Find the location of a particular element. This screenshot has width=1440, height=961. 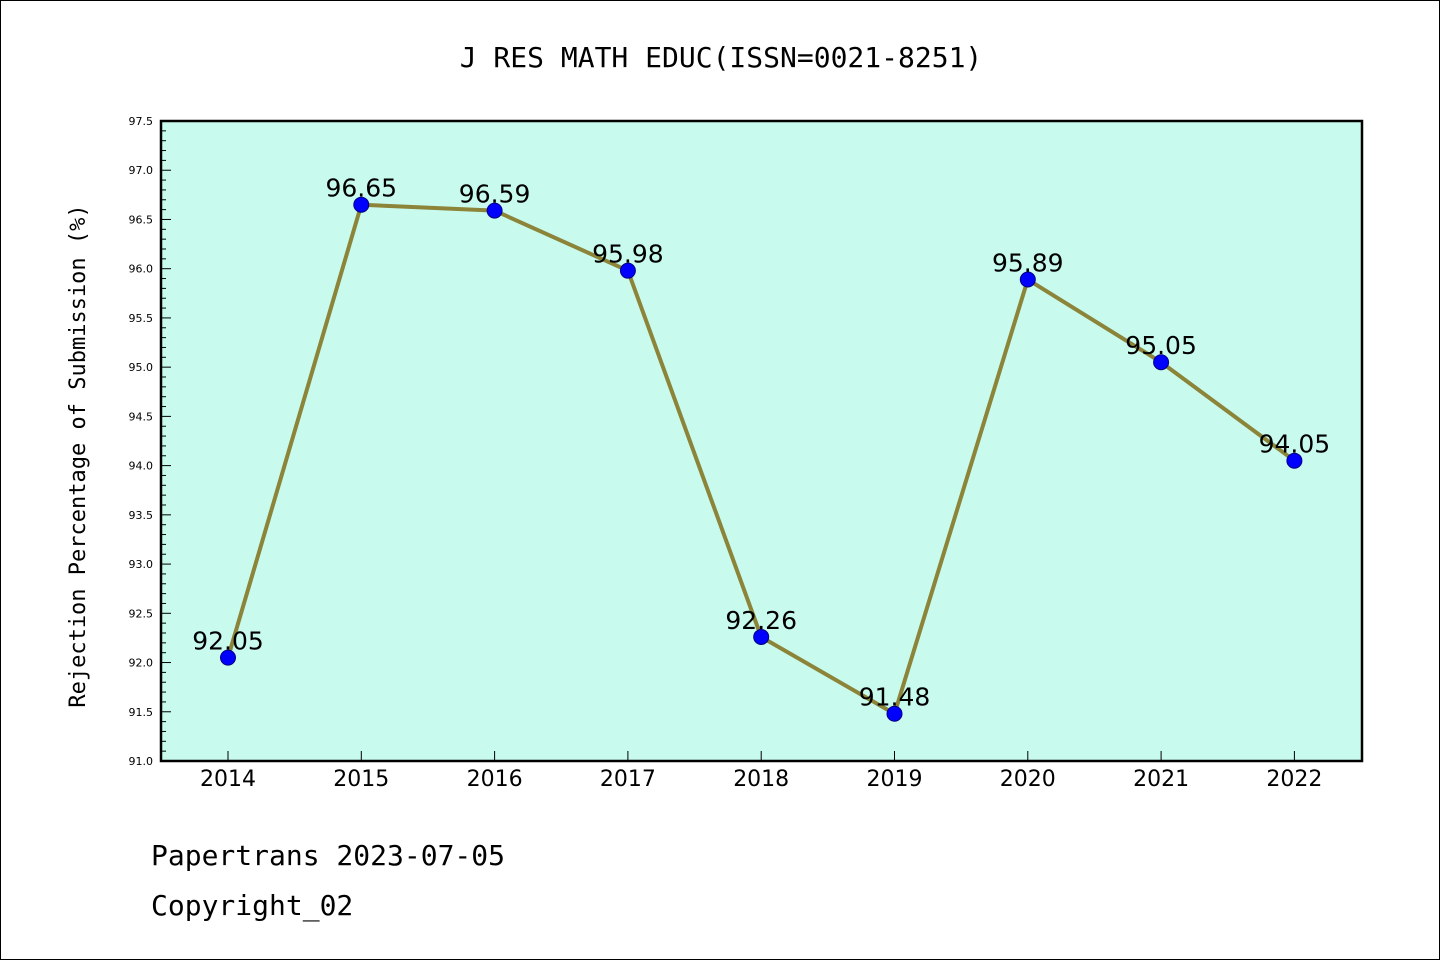

x-tick-label: 2021 is located at coordinates (1161, 779).